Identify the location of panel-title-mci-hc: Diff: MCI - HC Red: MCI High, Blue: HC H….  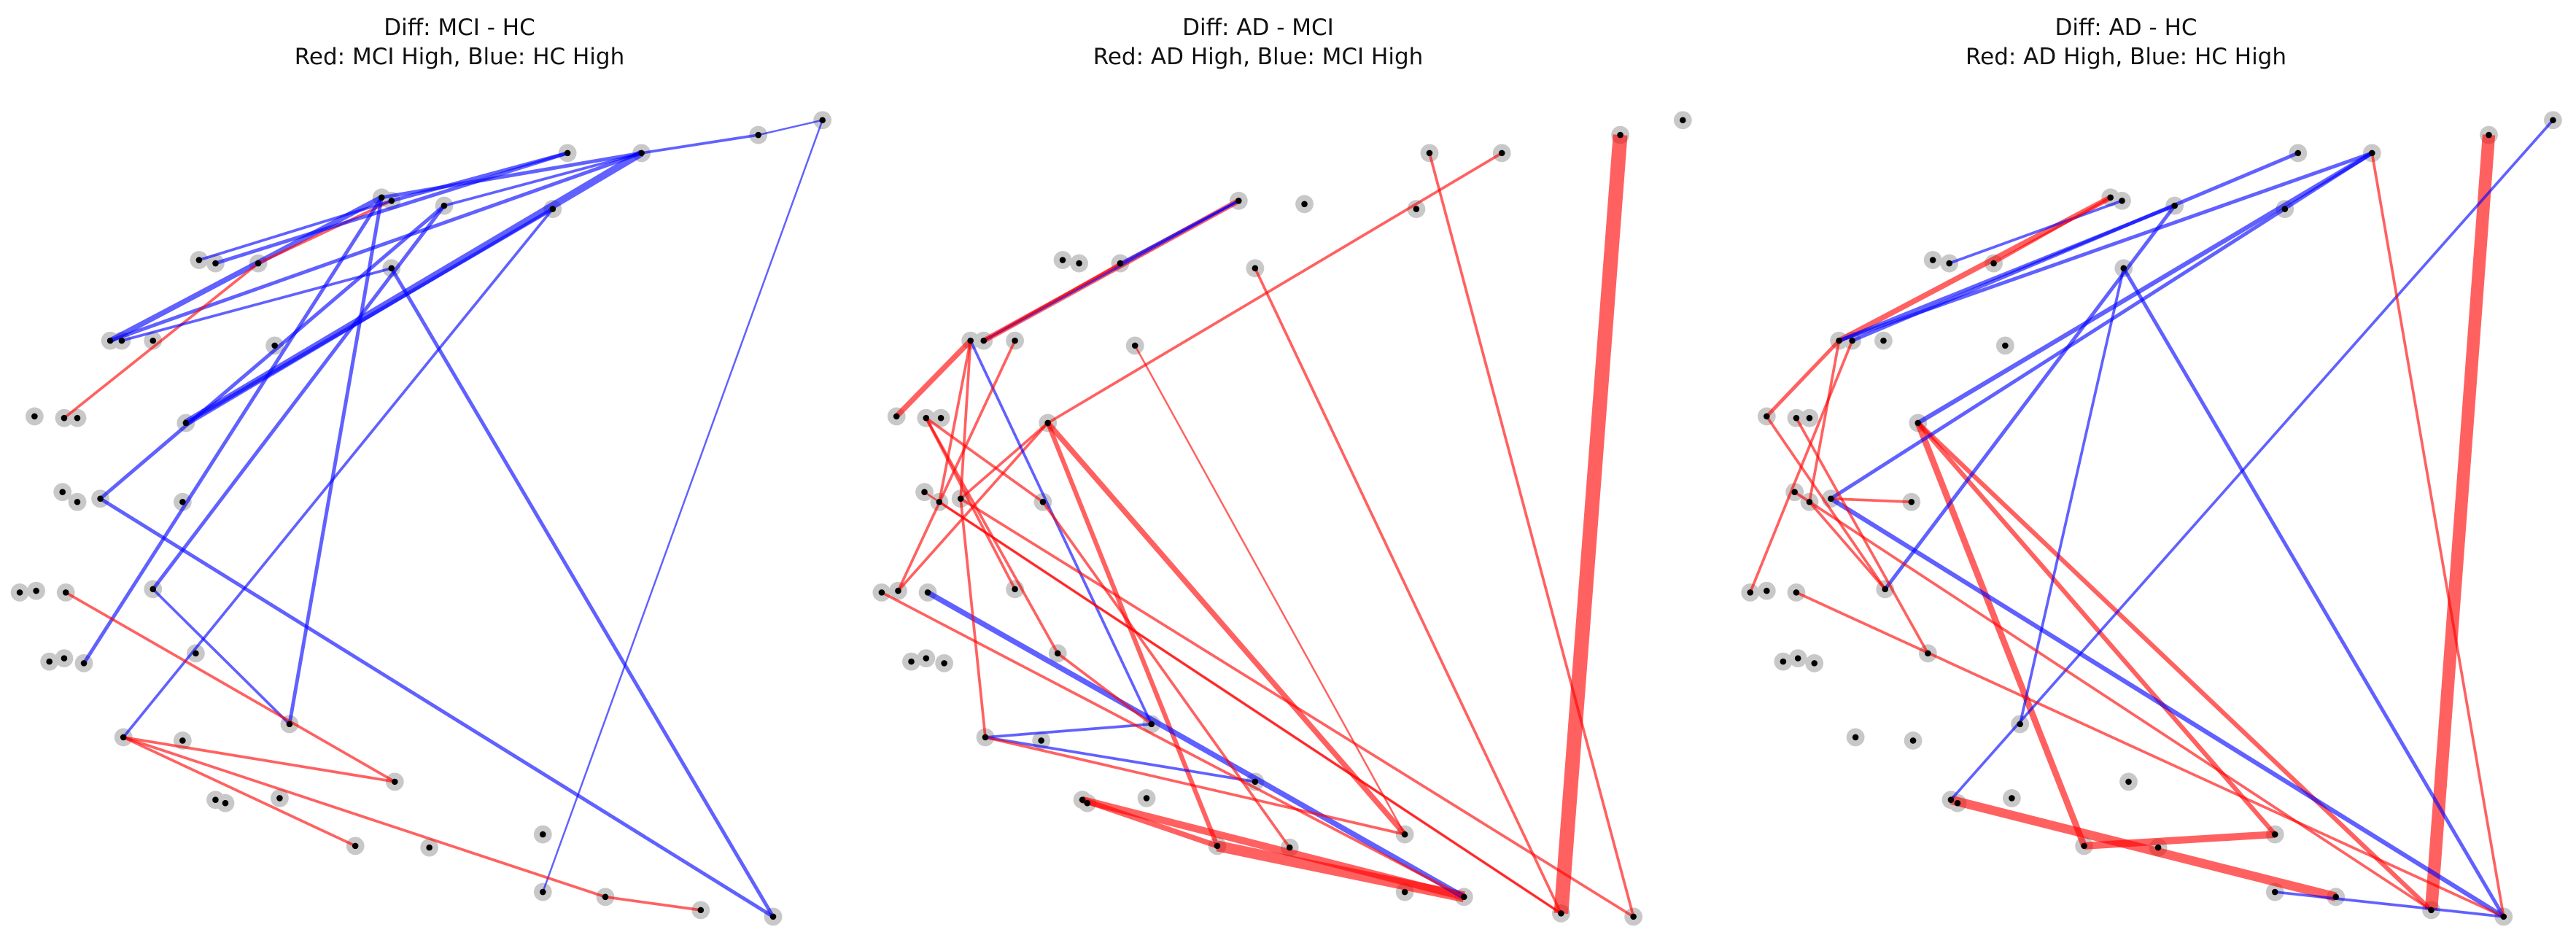
(460, 42).